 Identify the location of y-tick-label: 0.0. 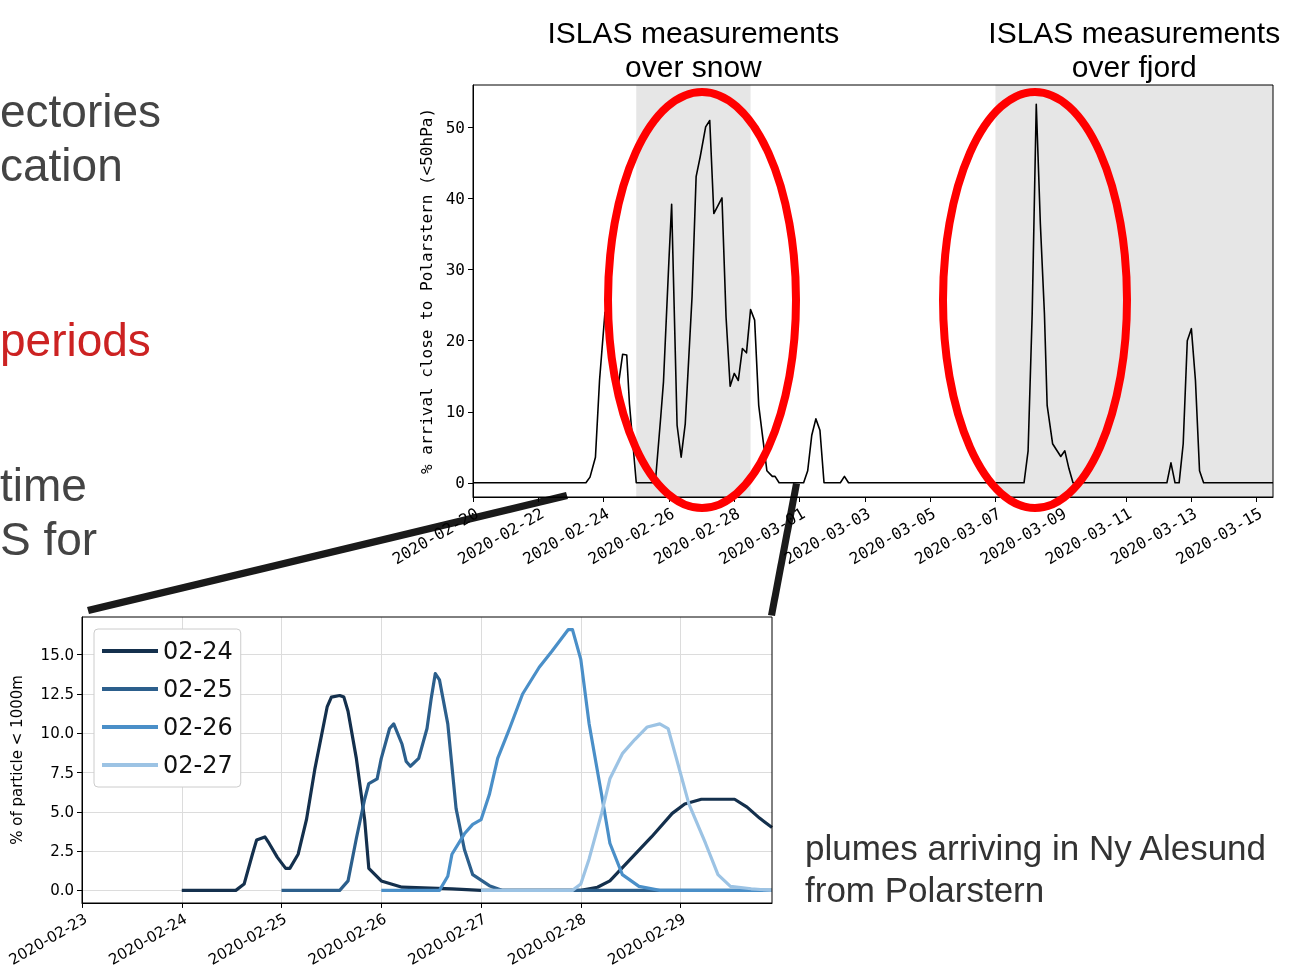
(62, 890).